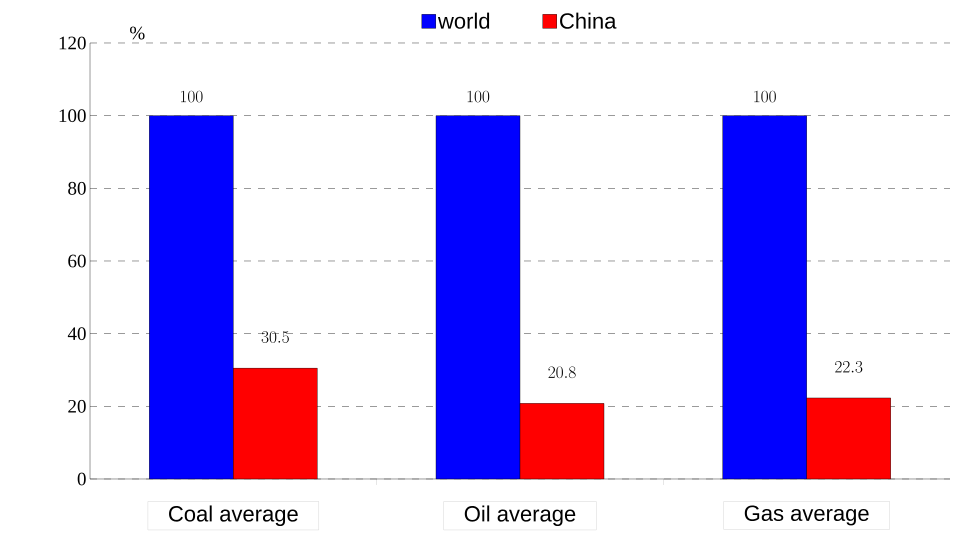 Image resolution: width=955 pixels, height=545 pixels. Describe the element at coordinates (77, 333) in the screenshot. I see `y-tick-label: 40` at that location.